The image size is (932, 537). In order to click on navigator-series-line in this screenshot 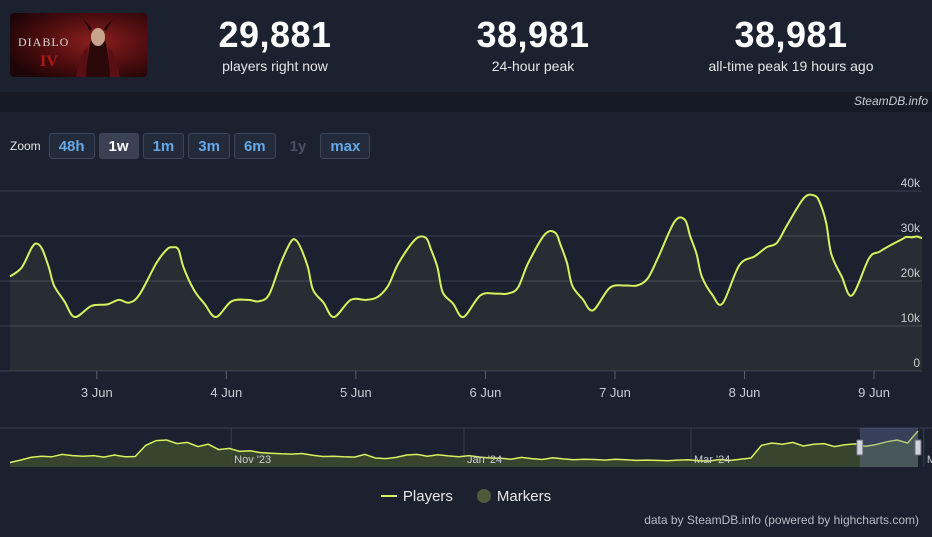, I will do `click(464, 447)`.